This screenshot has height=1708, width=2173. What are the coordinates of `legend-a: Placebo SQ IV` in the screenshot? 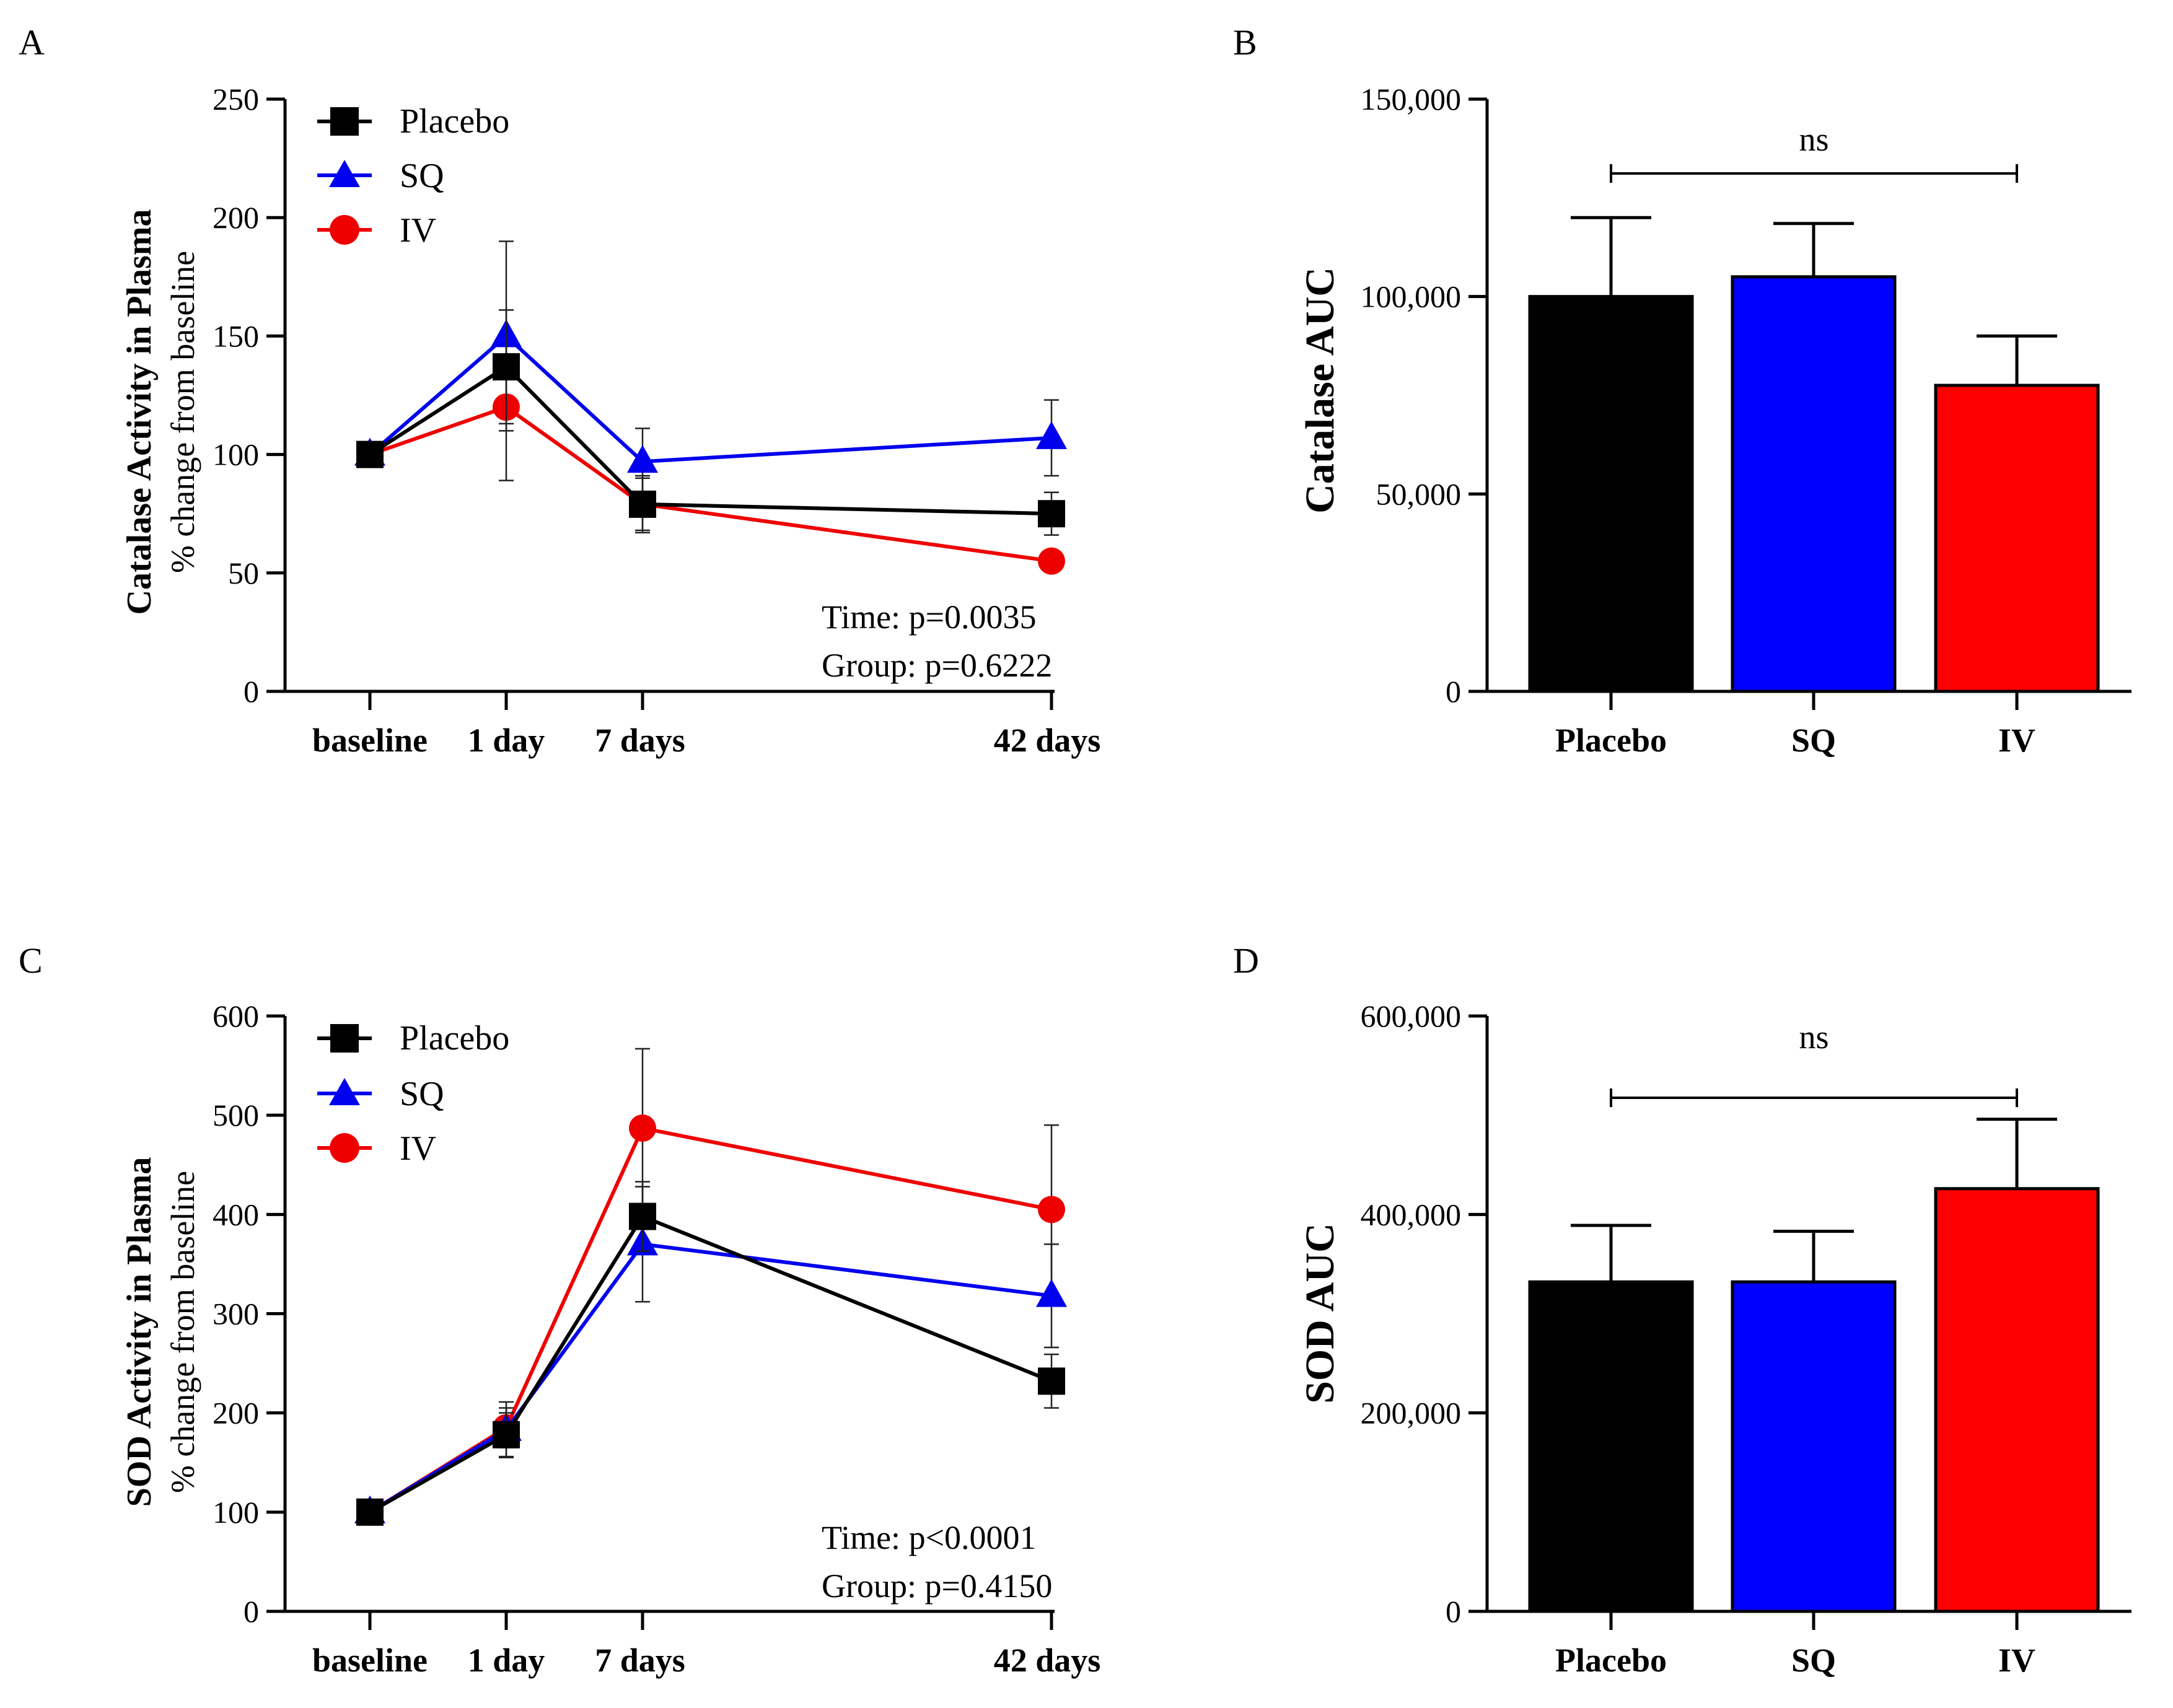 It's located at (413, 176).